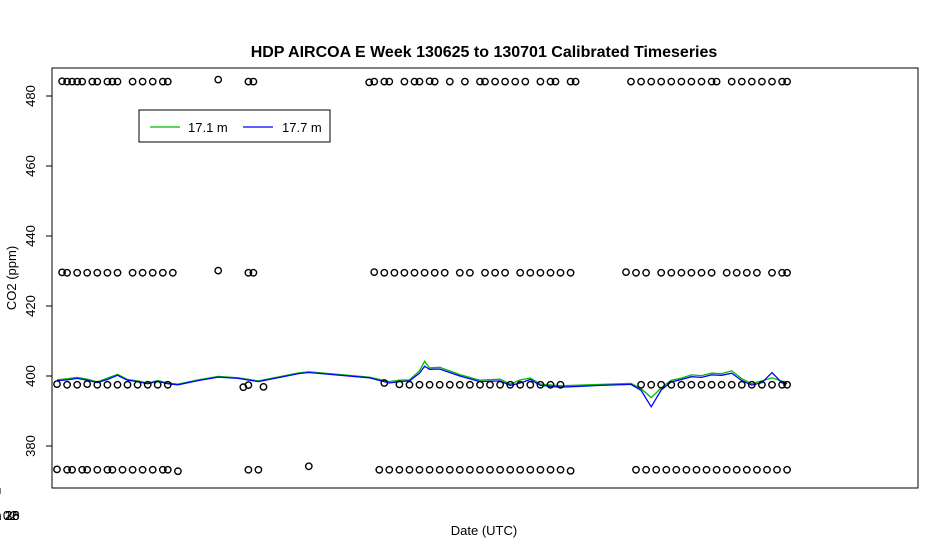  Describe the element at coordinates (8, 515) in the screenshot. I see `x-tick-label: Jul 02` at that location.